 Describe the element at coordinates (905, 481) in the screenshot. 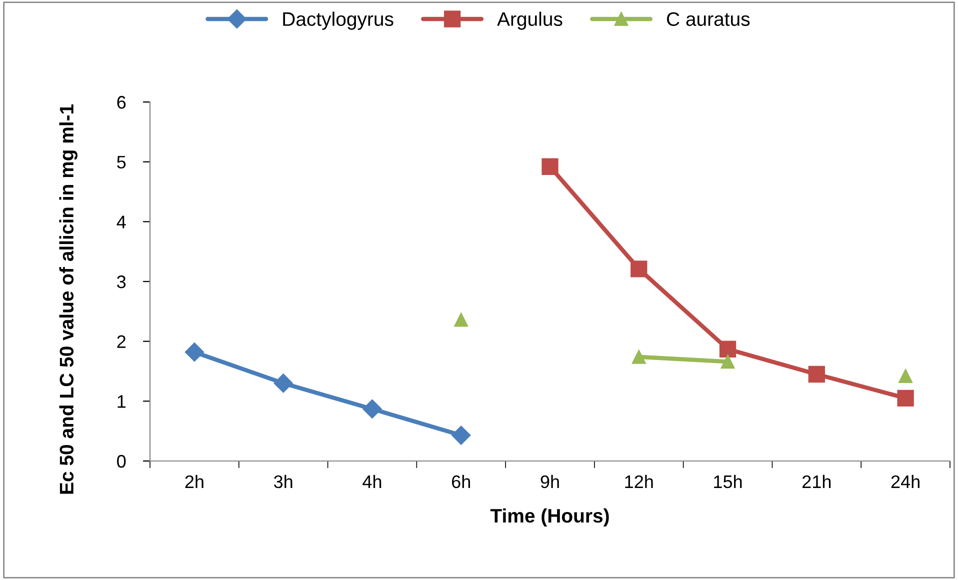

I see `x-tick-label: 24h` at that location.